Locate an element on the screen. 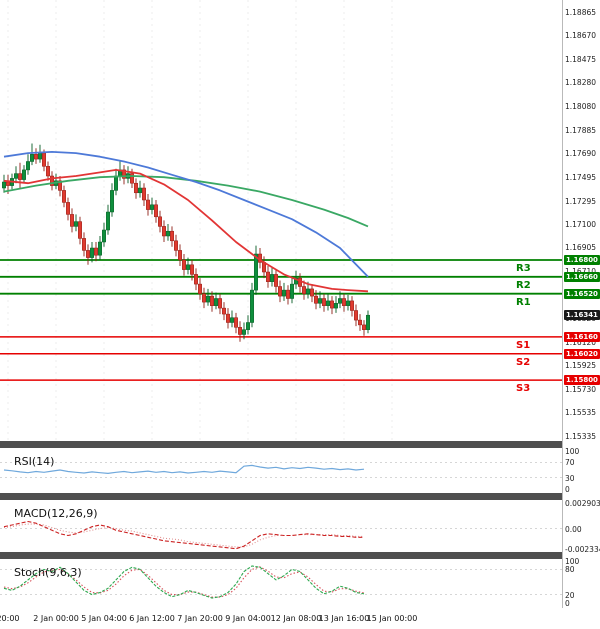 The height and width of the screenshot is (629, 600). price-tick: 1.15925 is located at coordinates (581, 366).